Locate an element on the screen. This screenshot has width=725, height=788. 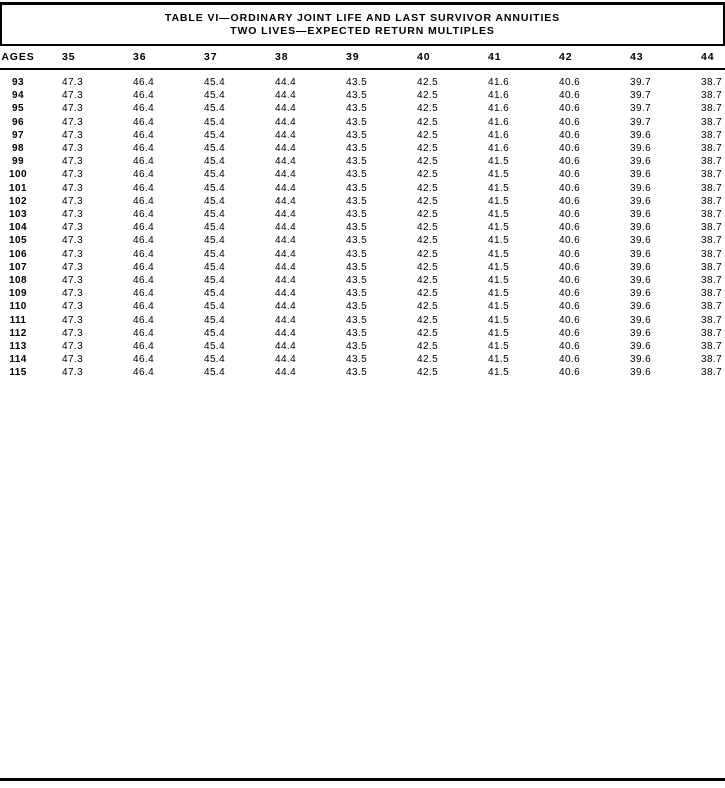
column-header-age-40: 40 is located at coordinates (452, 58).